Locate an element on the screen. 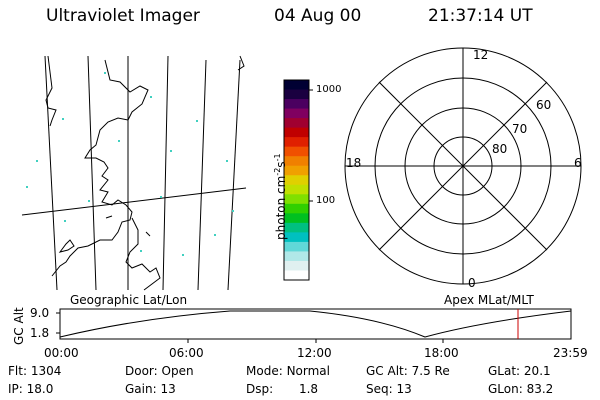 The width and height of the screenshot is (600, 400). colorbar-tick-1000: 1000 is located at coordinates (329, 89).